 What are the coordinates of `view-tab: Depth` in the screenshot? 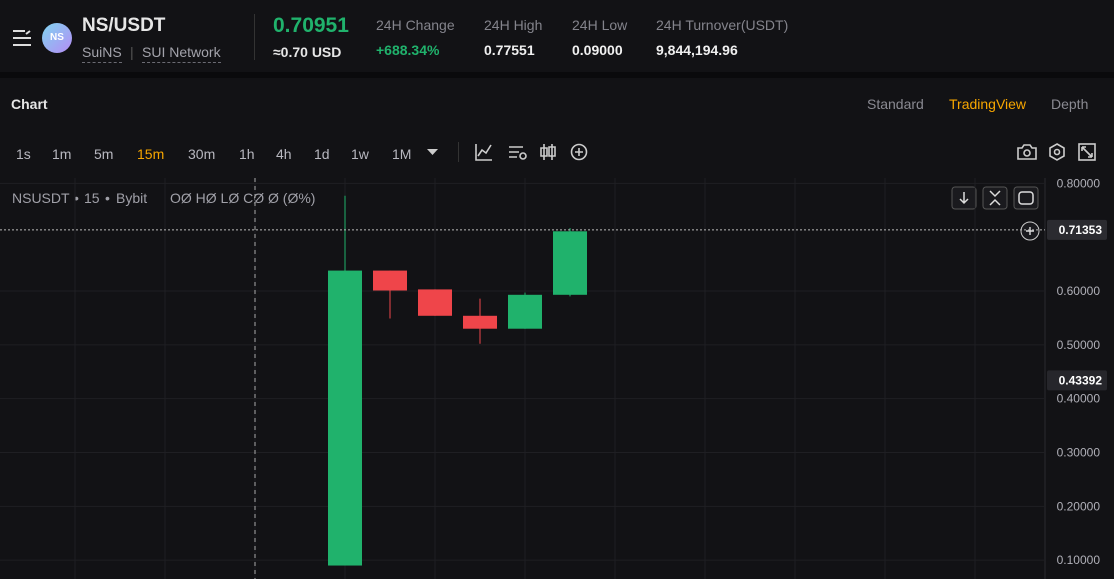 It's located at (1070, 104).